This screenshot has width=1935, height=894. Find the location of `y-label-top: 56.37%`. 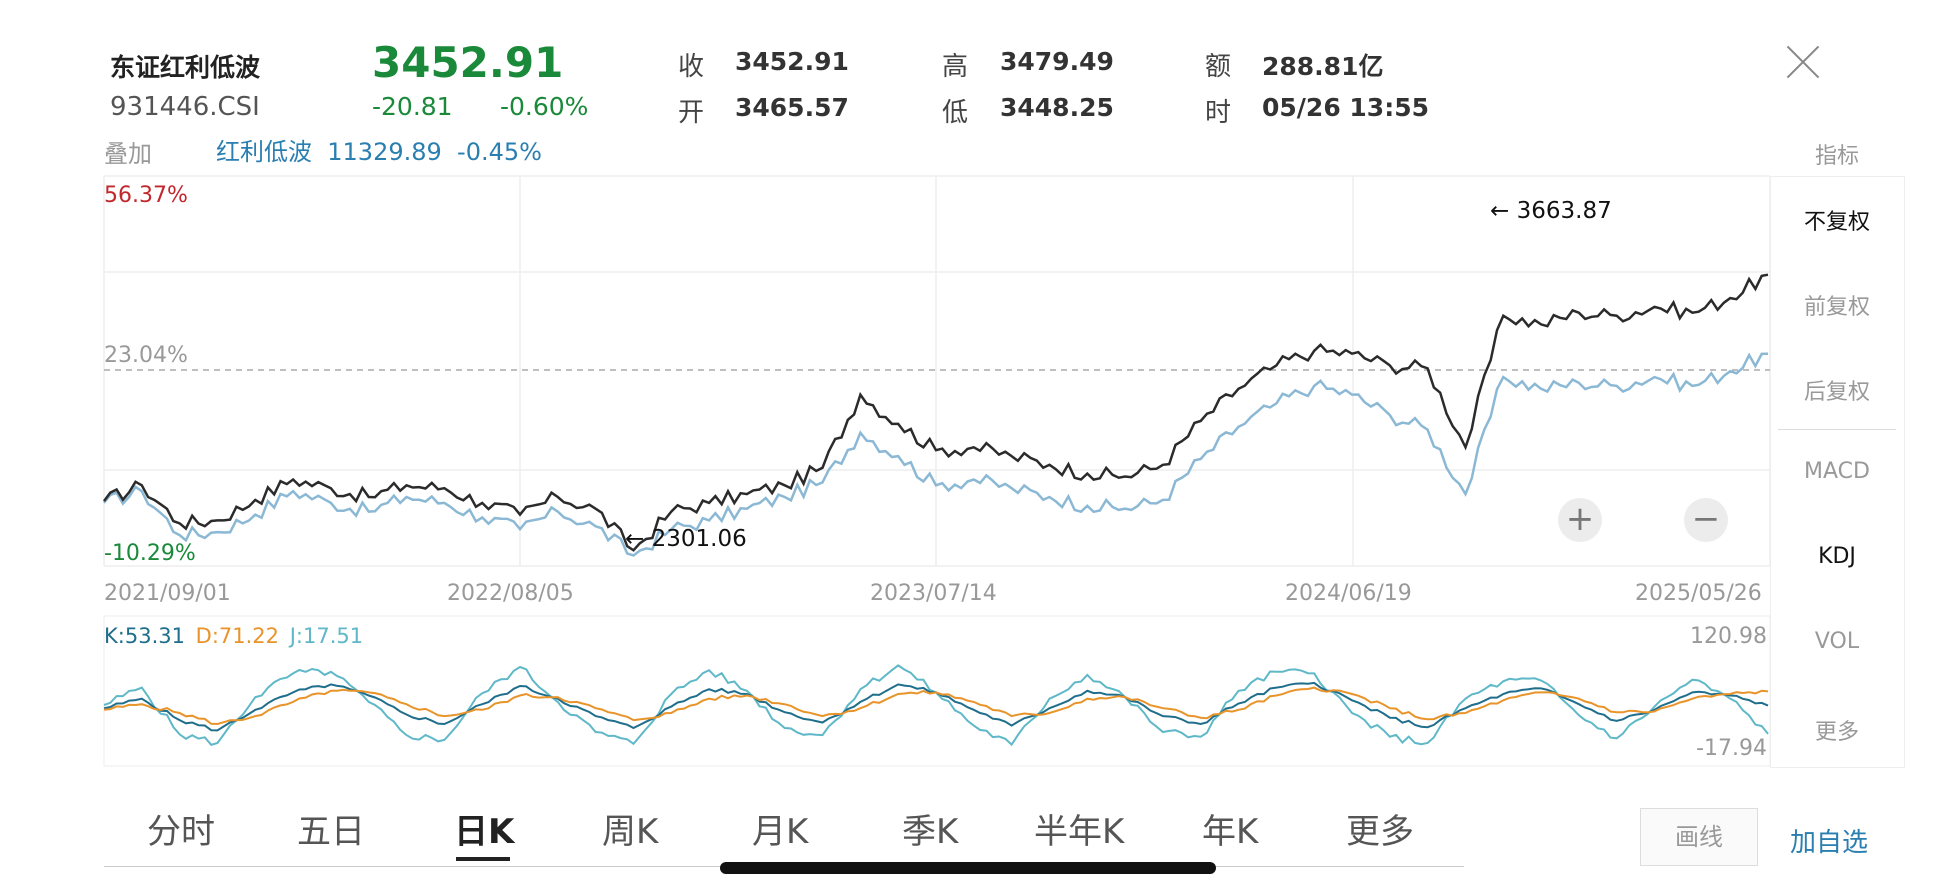

y-label-top: 56.37% is located at coordinates (146, 195).